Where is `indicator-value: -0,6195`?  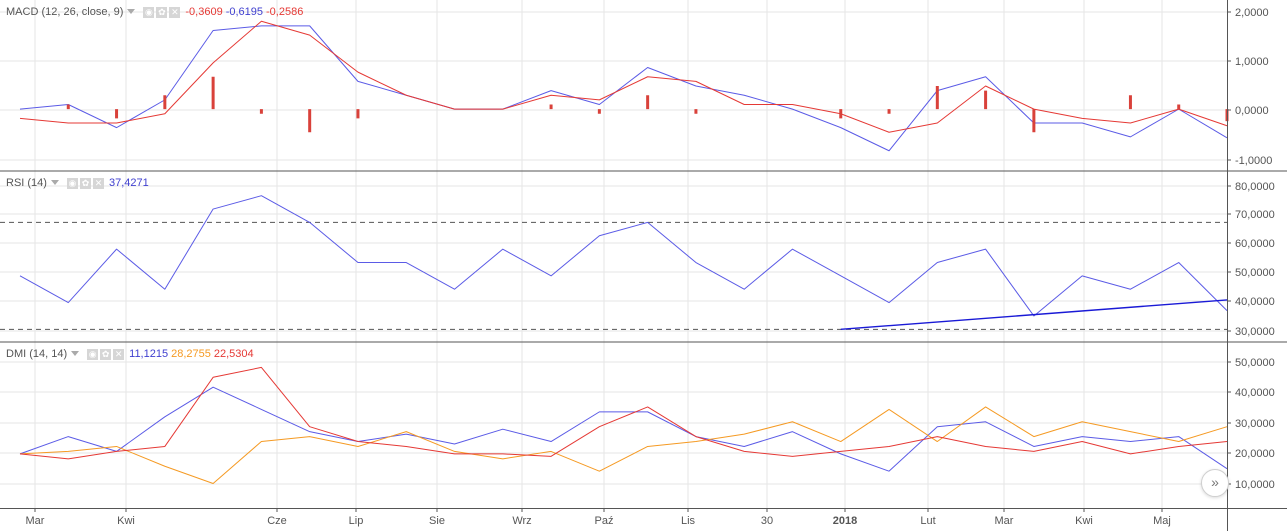
indicator-value: -0,6195 is located at coordinates (244, 12).